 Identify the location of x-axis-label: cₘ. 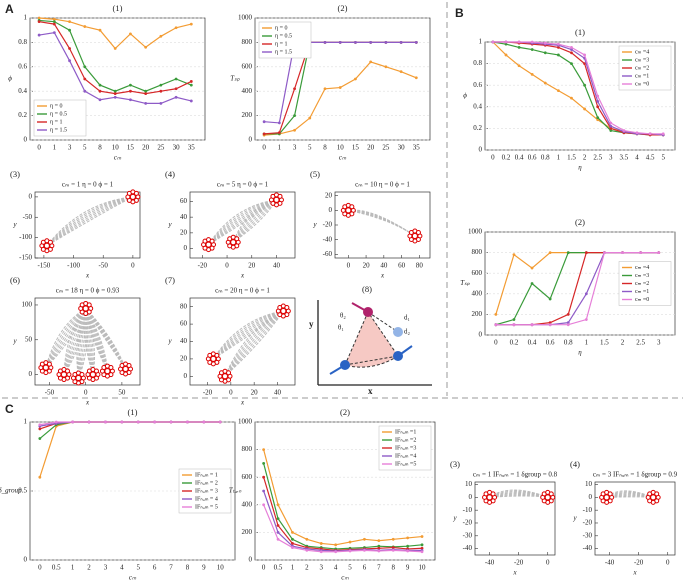
(118, 158).